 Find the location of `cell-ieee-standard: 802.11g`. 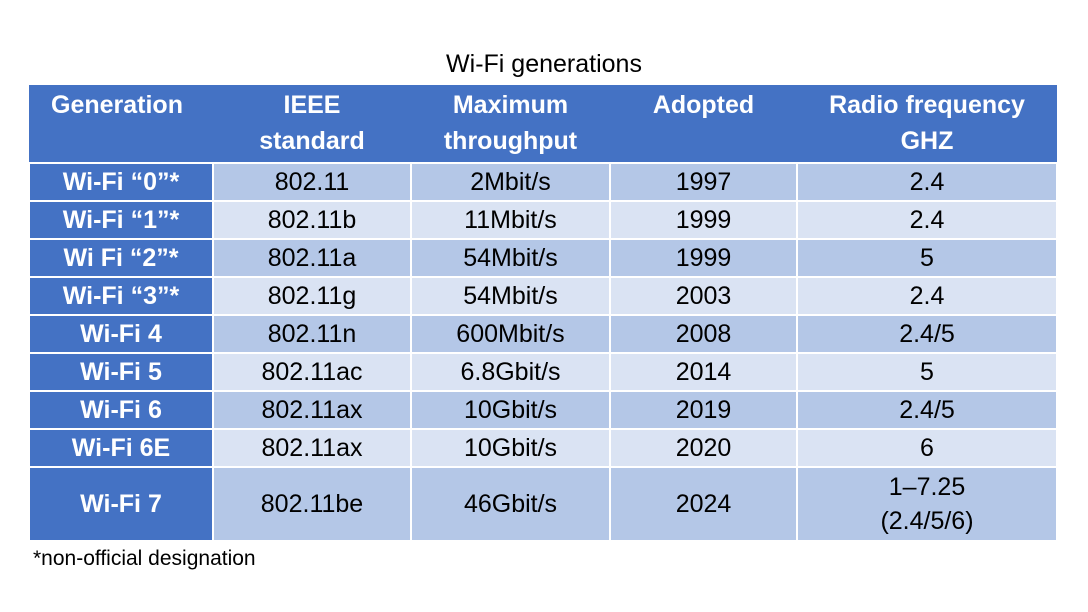

cell-ieee-standard: 802.11g is located at coordinates (312, 296).